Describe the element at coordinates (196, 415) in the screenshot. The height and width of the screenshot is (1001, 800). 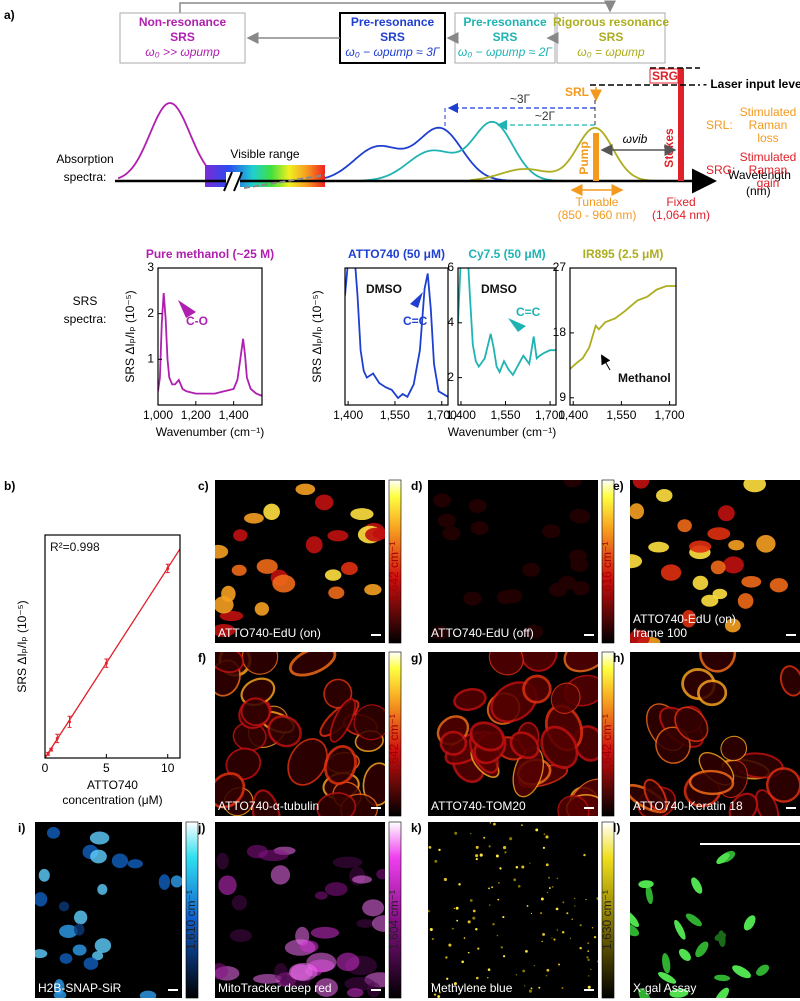
I see `x-tick-label: 1,200` at that location.